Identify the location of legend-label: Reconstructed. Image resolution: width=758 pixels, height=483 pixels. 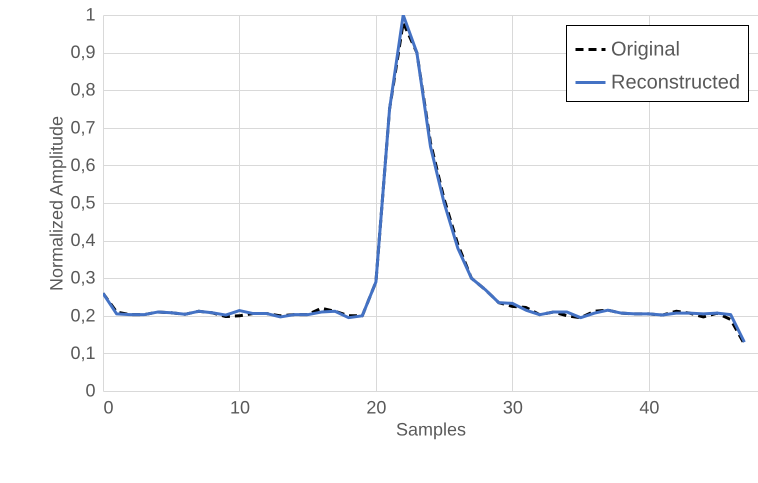
(675, 83).